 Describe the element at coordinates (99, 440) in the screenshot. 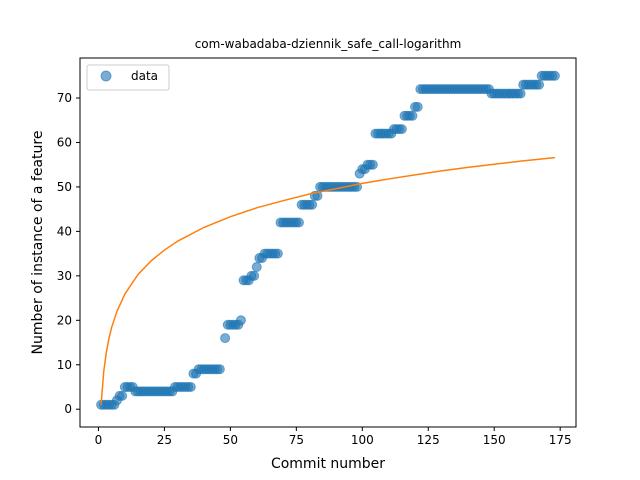

I see `x-tick-label: 0` at that location.